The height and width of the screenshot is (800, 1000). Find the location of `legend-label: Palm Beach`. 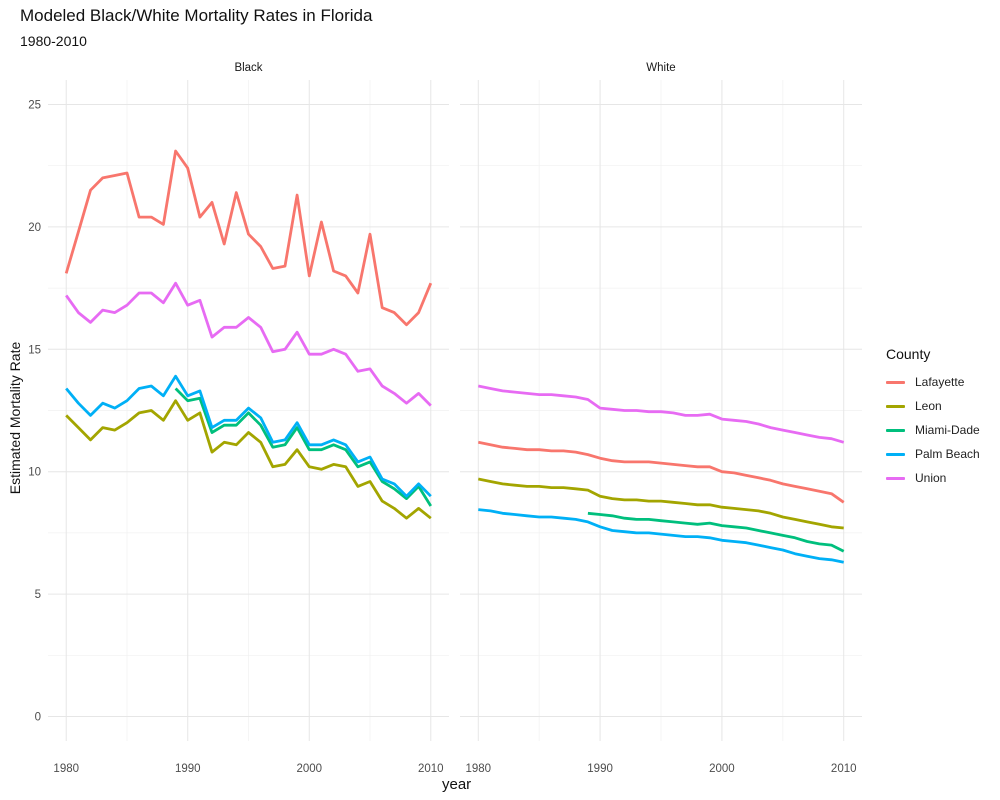

legend-label: Palm Beach is located at coordinates (947, 454).